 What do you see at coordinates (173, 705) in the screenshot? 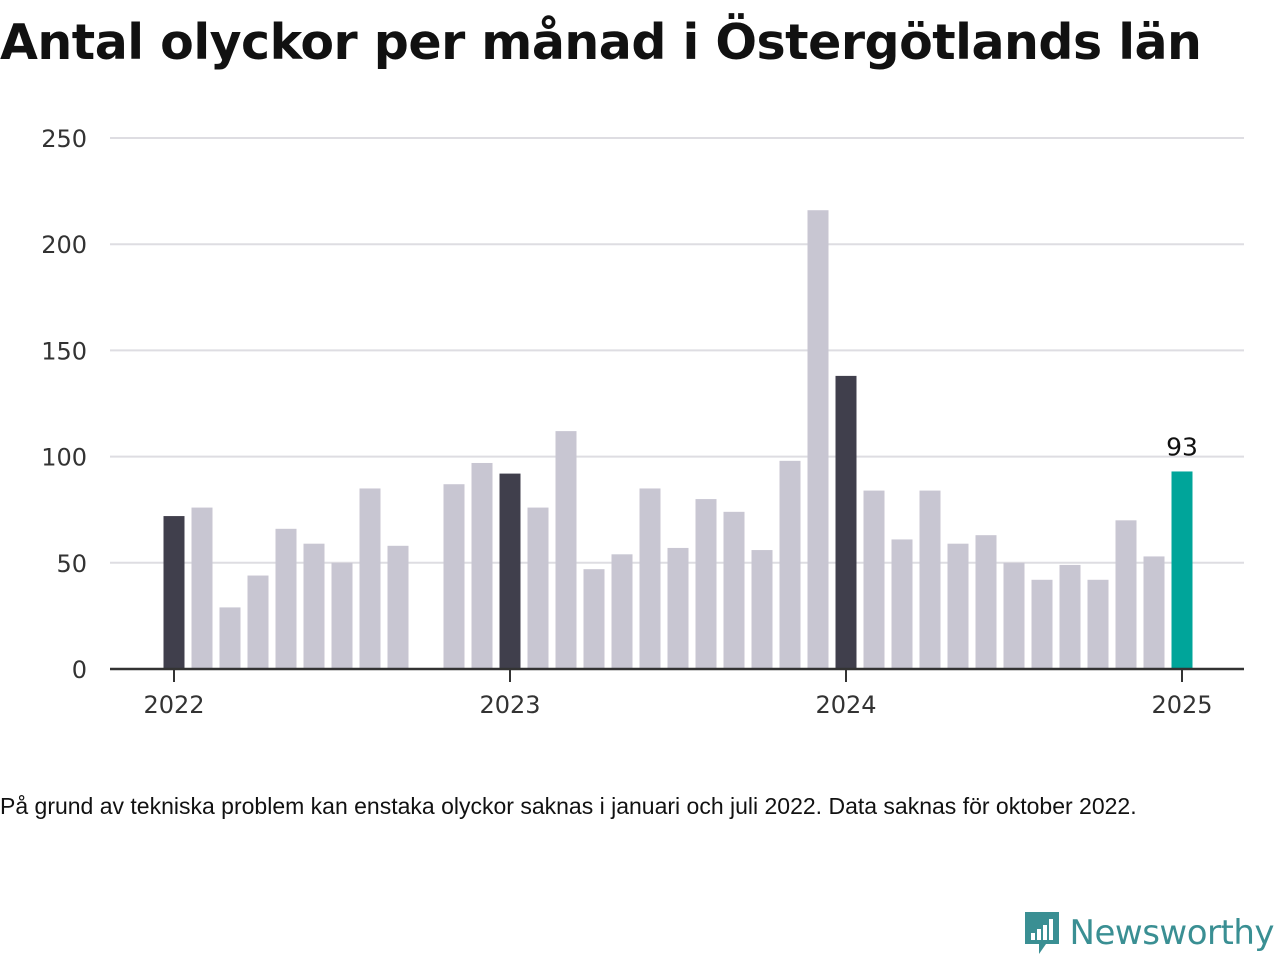
I see `x-tick-label: 2022` at bounding box center [173, 705].